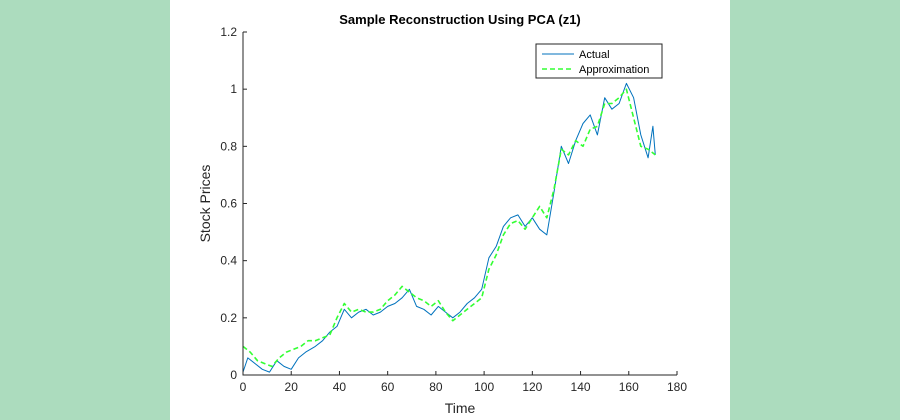  I want to click on y-tick-label: 0.6, so click(228, 204).